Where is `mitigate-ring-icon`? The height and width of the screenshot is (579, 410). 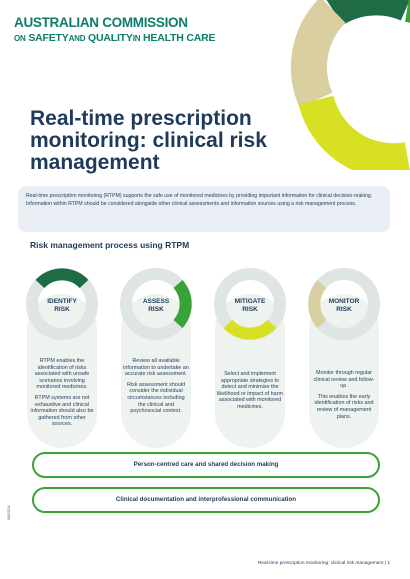
mitigate-ring-icon is located at coordinates (250, 304).